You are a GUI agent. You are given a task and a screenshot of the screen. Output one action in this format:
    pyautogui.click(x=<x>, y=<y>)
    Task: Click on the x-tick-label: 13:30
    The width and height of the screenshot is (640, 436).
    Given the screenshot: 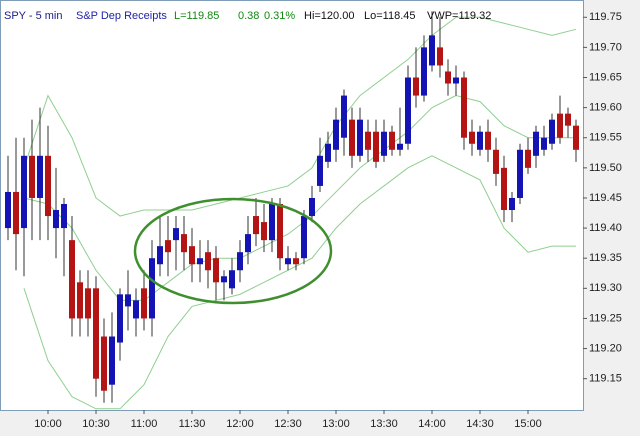 What is the action you would take?
    pyautogui.click(x=384, y=424)
    